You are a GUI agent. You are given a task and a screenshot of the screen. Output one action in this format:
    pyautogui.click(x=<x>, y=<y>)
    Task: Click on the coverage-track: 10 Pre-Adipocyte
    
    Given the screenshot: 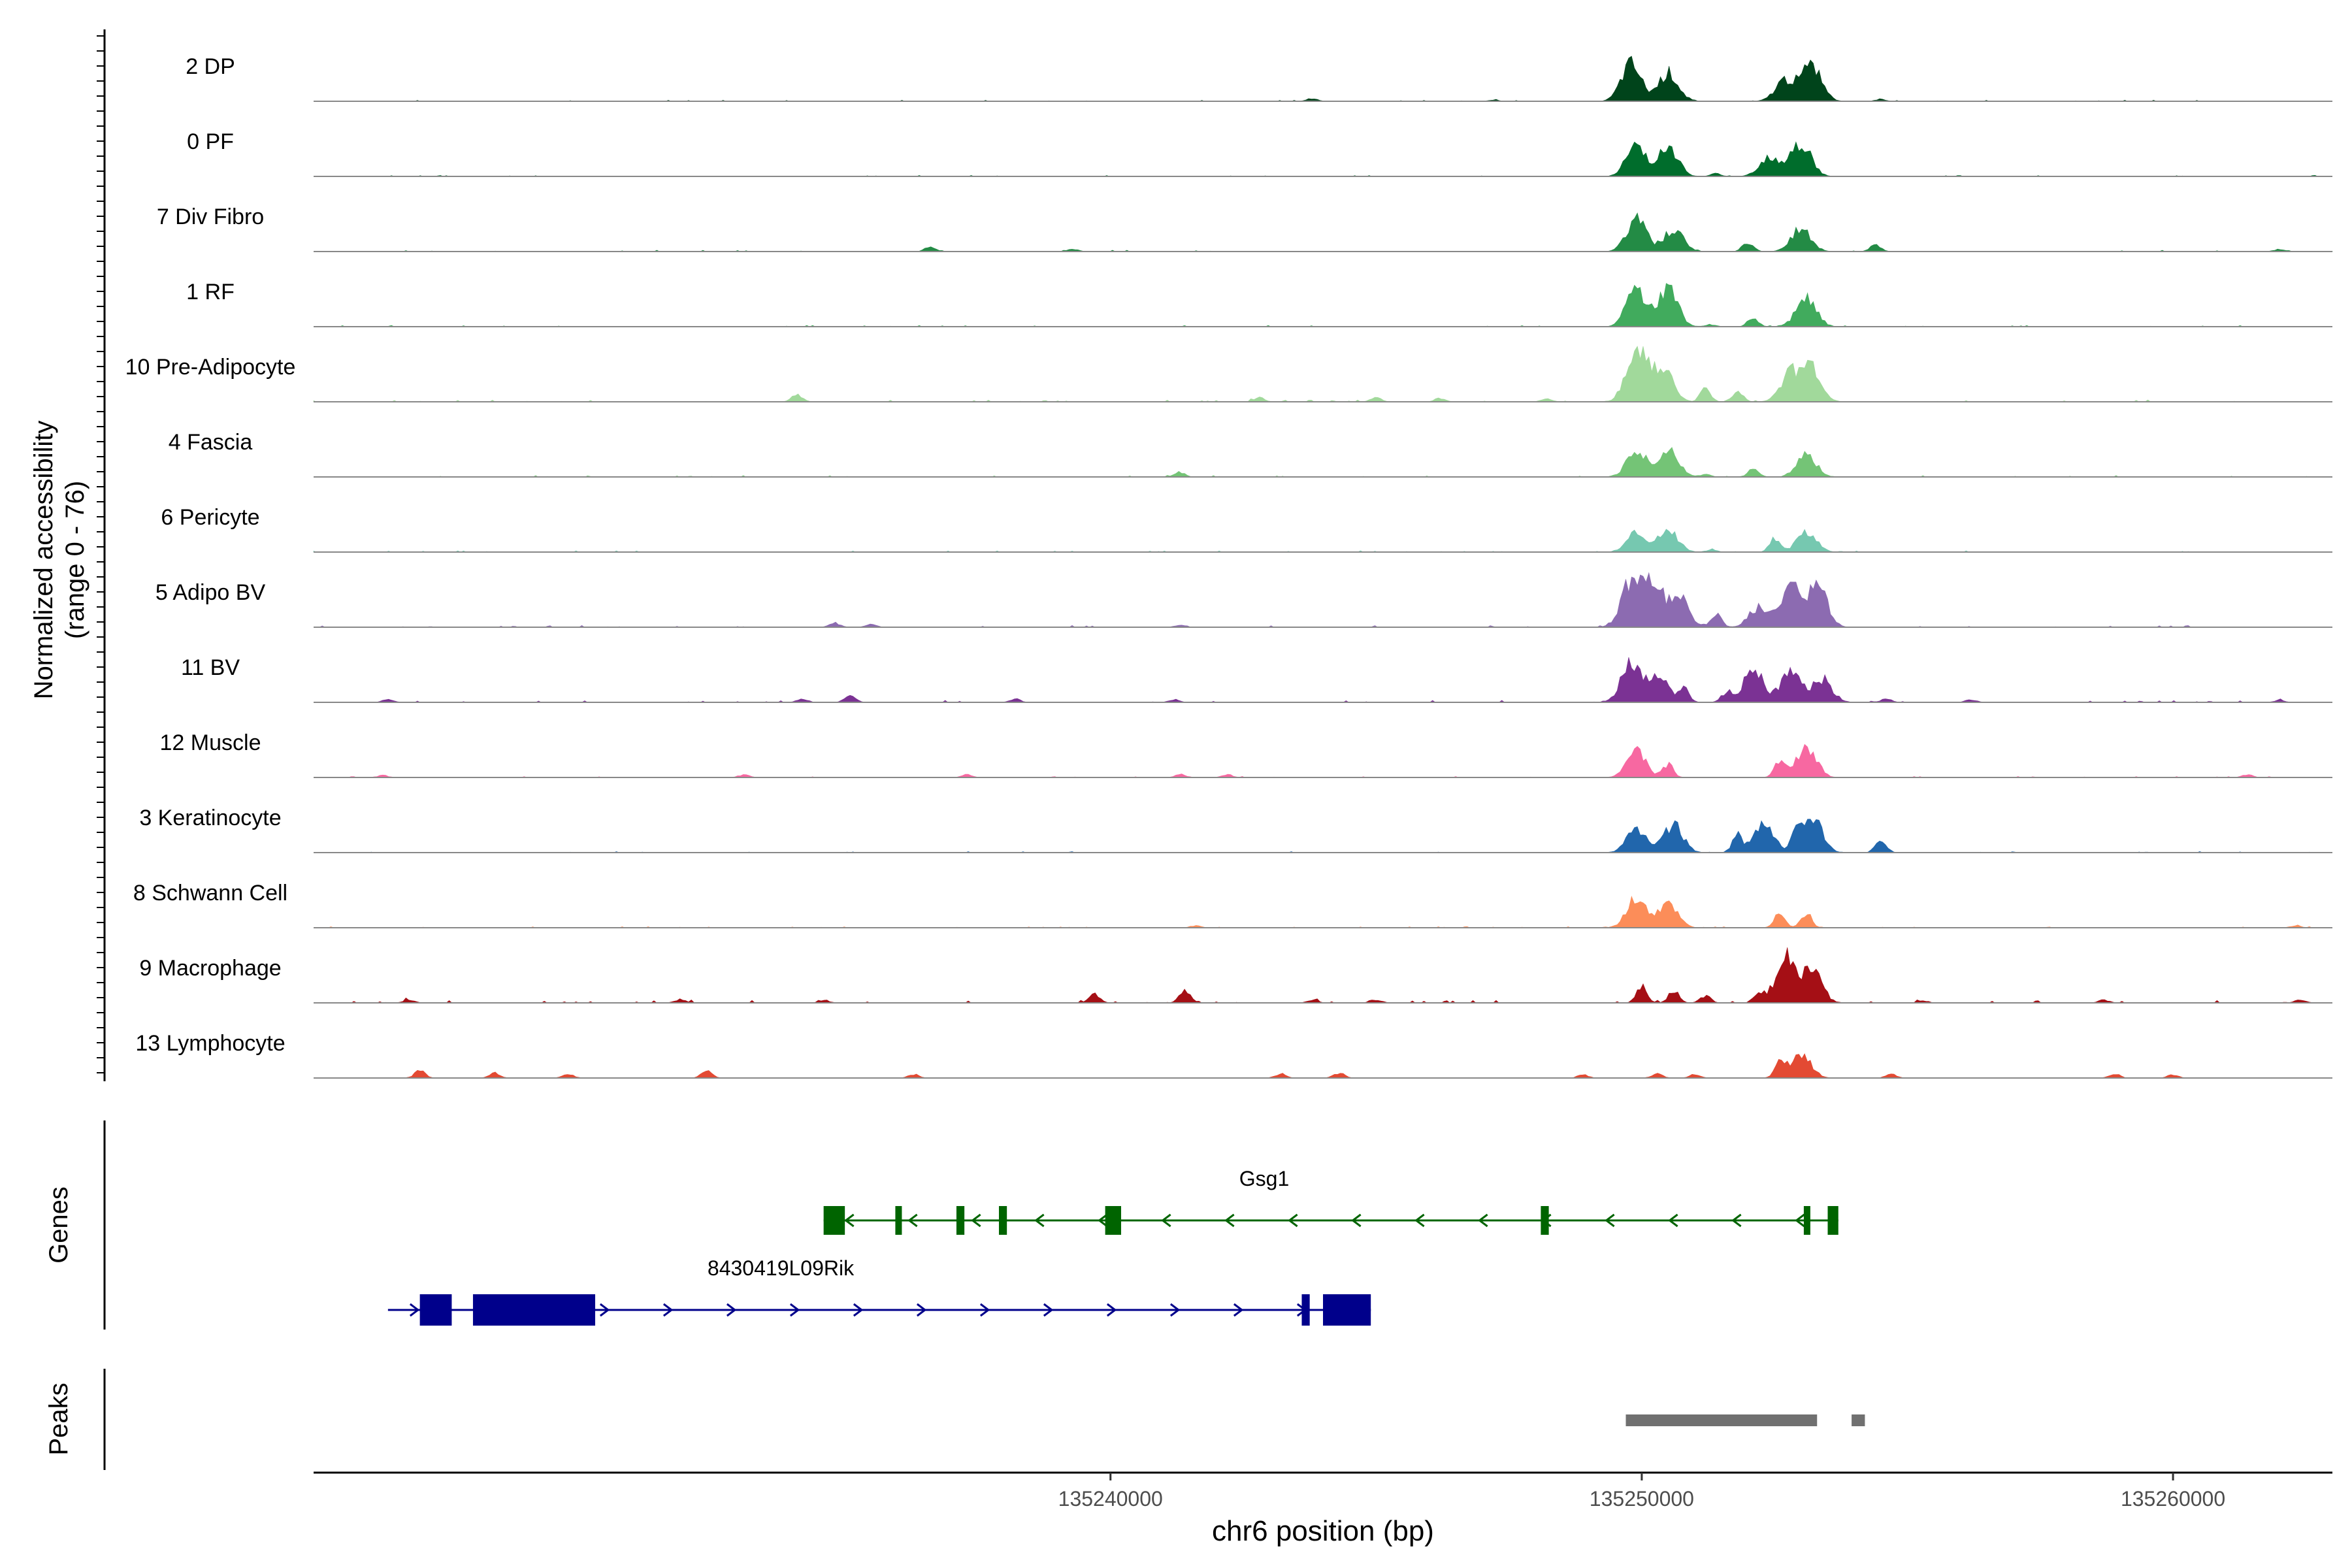 What is the action you would take?
    pyautogui.click(x=1228, y=374)
    